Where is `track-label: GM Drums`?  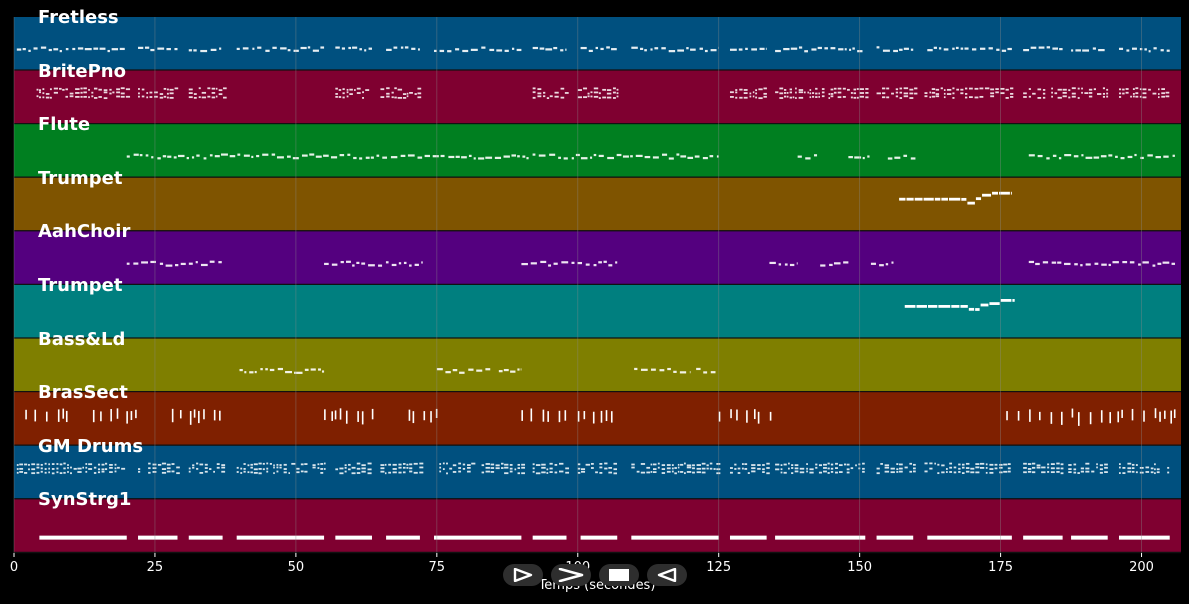 track-label: GM Drums is located at coordinates (91, 446).